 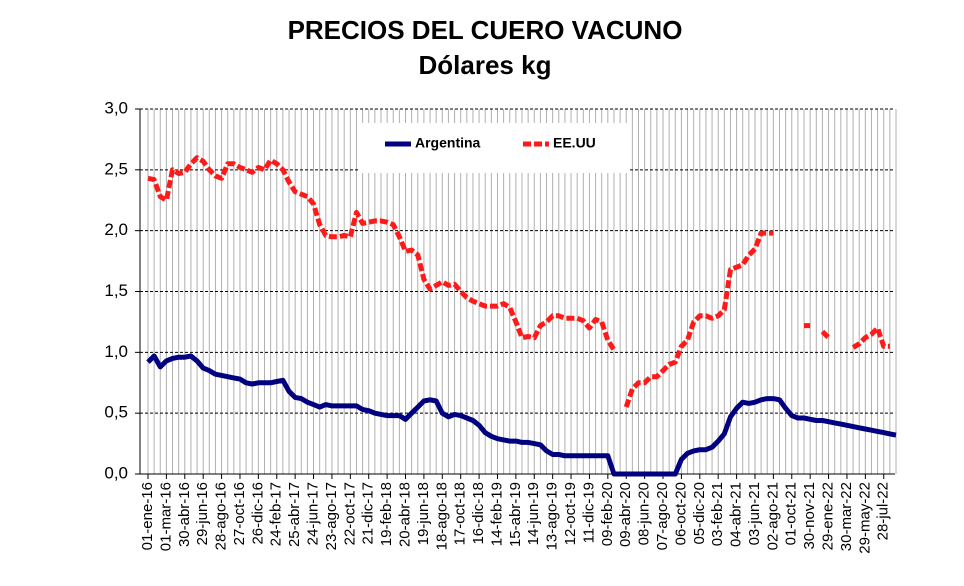 What do you see at coordinates (828, 516) in the screenshot?
I see `x-tick-label: 29-ene-22` at bounding box center [828, 516].